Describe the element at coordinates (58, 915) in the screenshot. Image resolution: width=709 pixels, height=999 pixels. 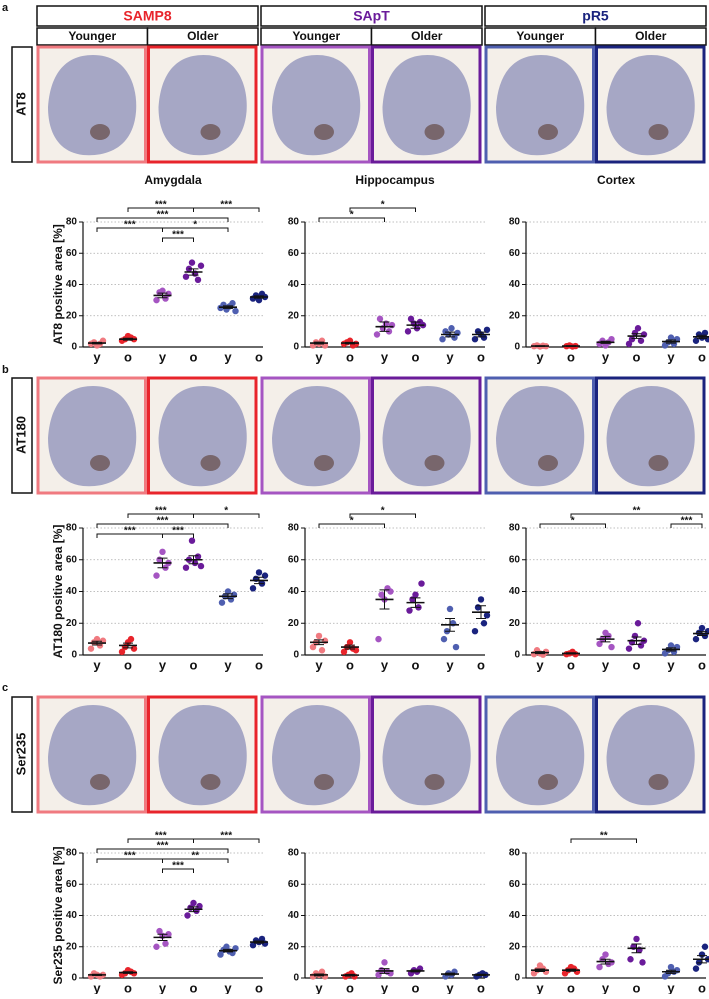
I see `y-axis-label: Ser235 positive area [%]` at that location.